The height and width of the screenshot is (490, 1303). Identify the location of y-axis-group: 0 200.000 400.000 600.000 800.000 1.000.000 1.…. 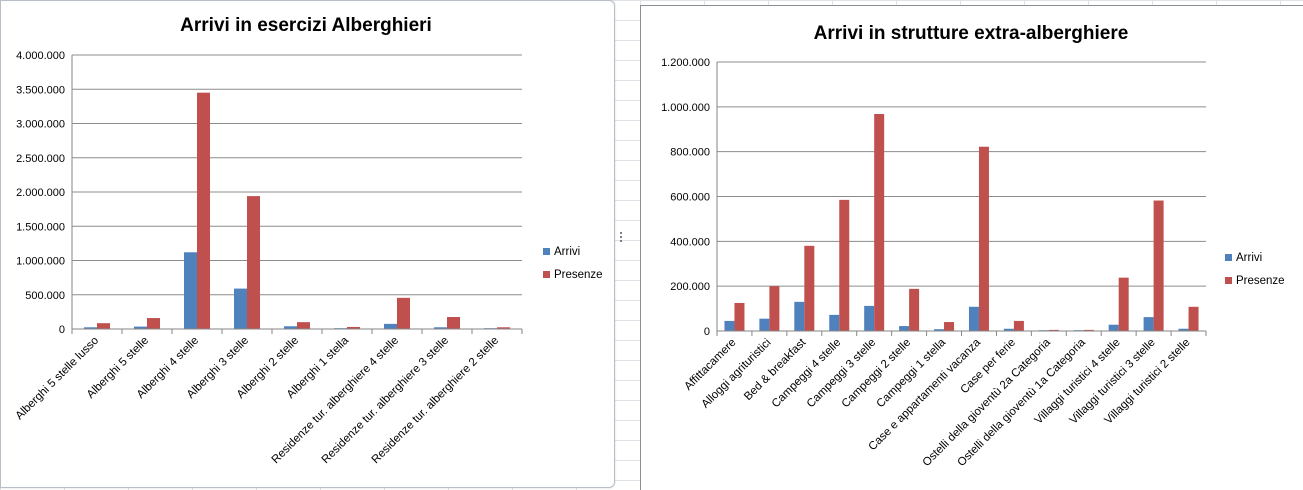
(689, 197).